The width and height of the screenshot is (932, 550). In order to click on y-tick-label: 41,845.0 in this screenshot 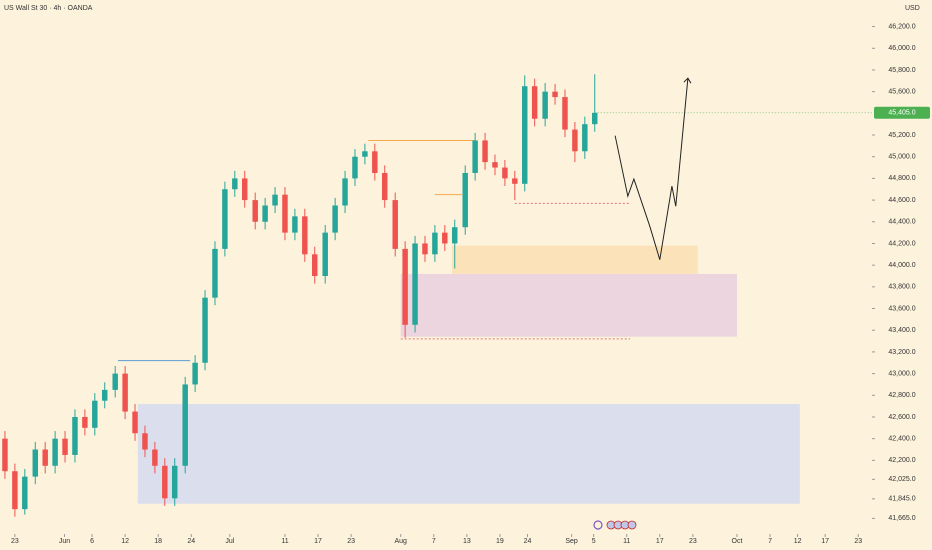, I will do `click(901, 499)`.